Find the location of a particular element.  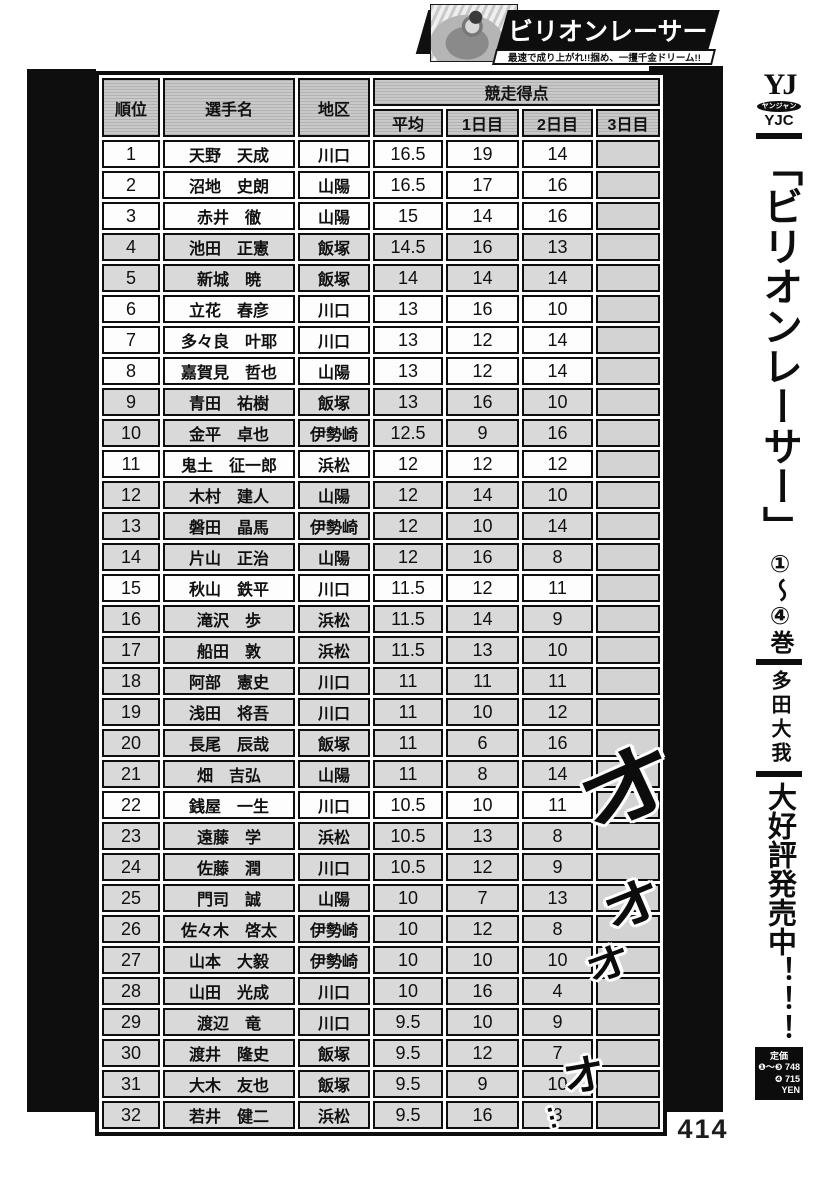

table-row: 2 沼地 史朗 山陽 16.5 17 16 is located at coordinates (381, 185).